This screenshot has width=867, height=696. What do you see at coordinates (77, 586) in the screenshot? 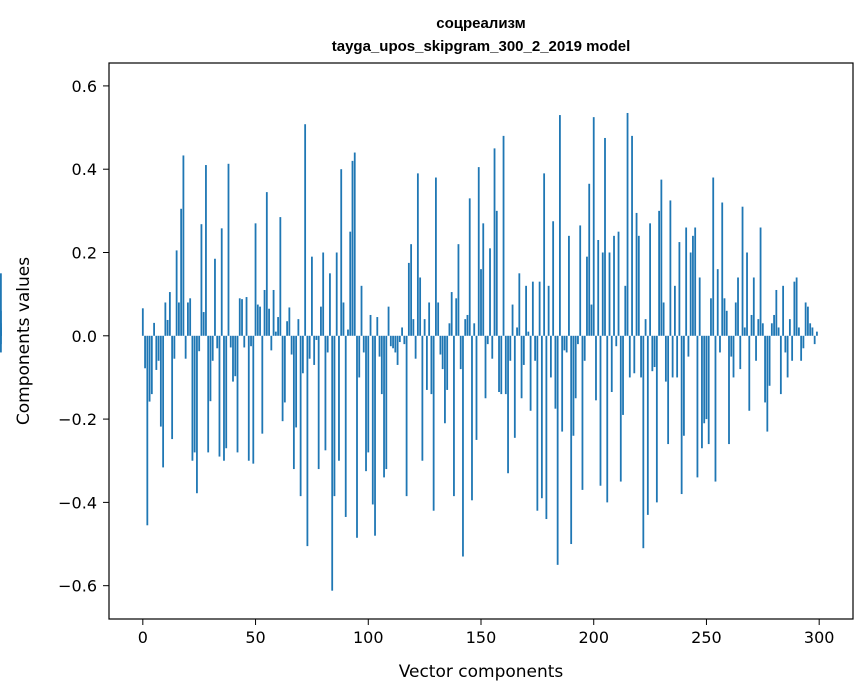
I see `y-tick-label: −0.6` at bounding box center [77, 586].